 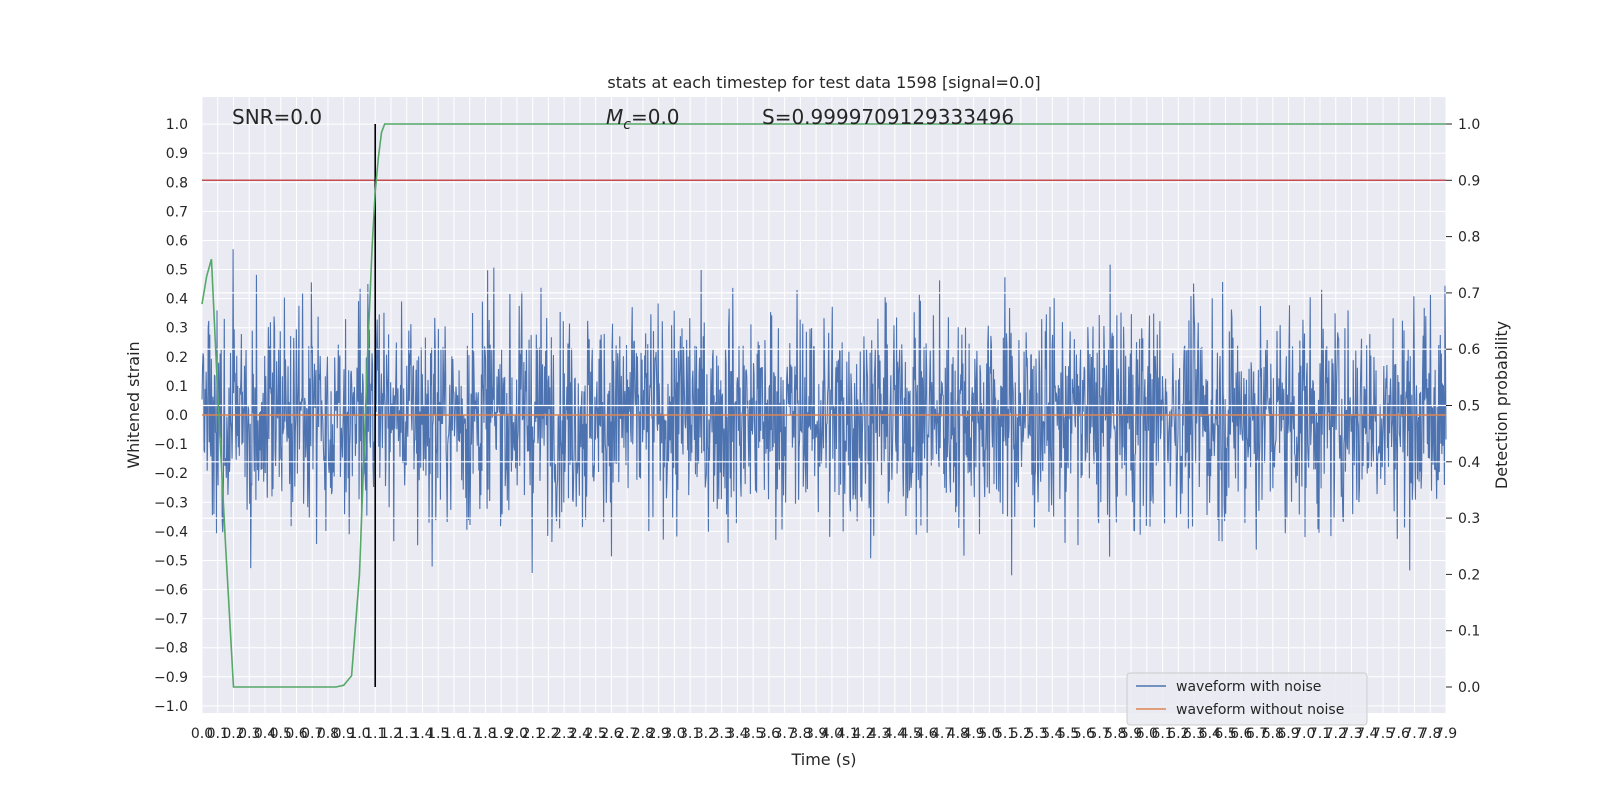 What do you see at coordinates (375, 734) in the screenshot?
I see `x-tick-label: 1.1` at bounding box center [375, 734].